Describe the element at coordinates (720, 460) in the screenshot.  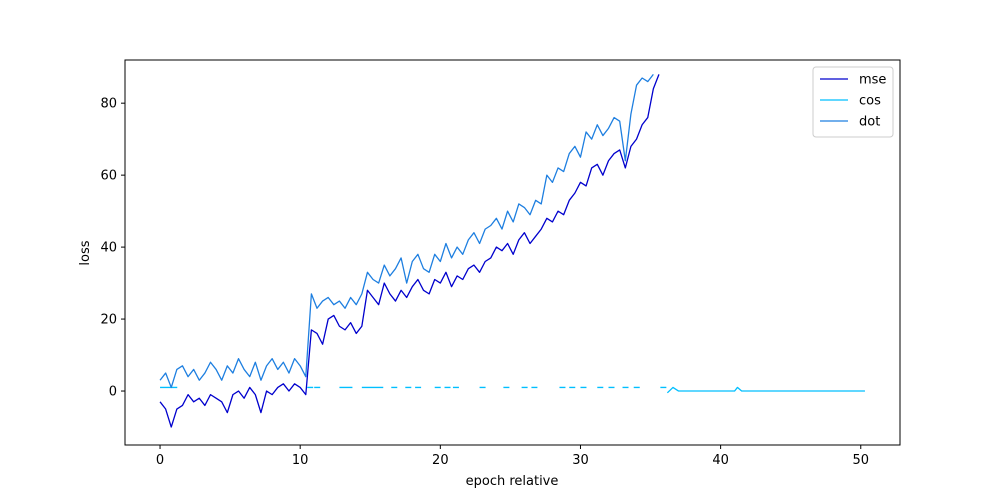
I see `x-tick-label: 40` at that location.